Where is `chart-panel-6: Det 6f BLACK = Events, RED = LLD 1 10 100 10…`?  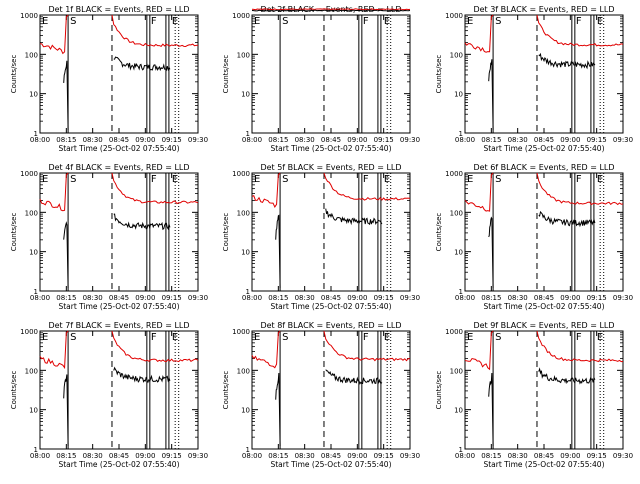 chart-panel-6: Det 6f BLACK = Events, RED = LLD 1 10 100 10… is located at coordinates (534, 237).